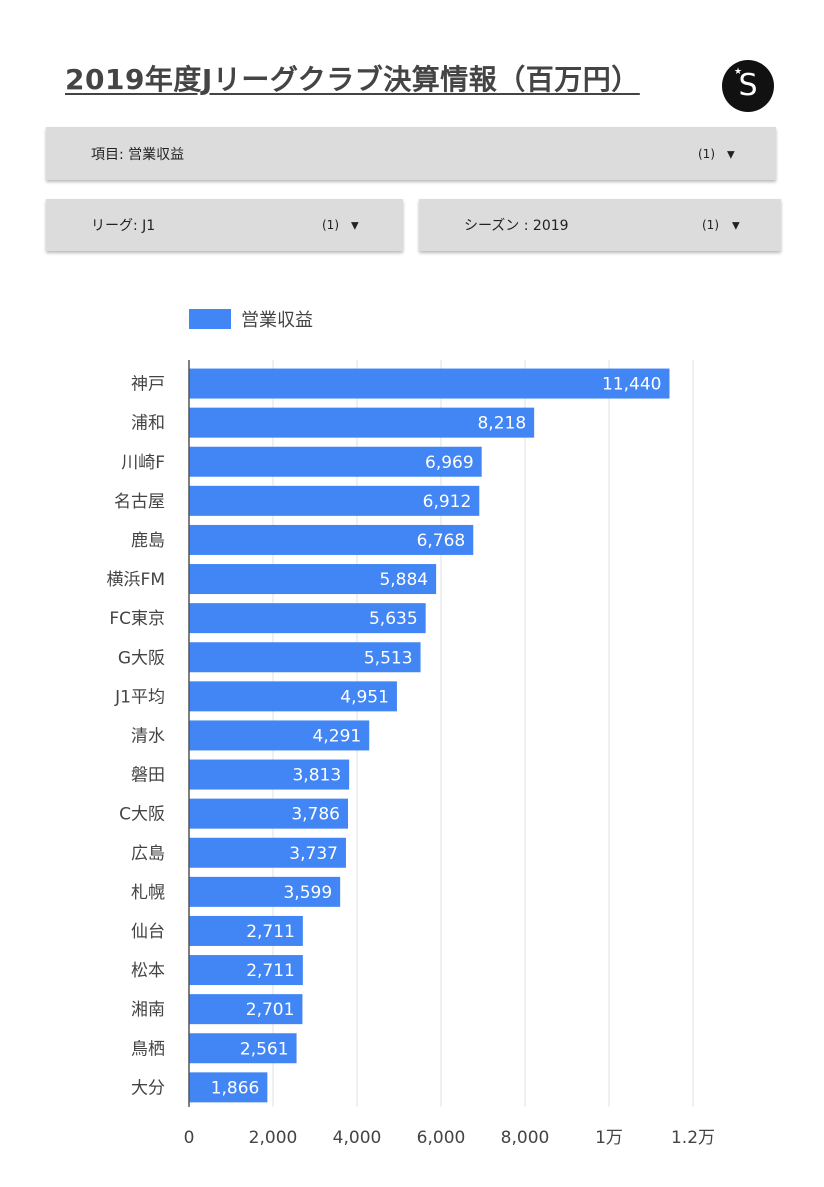  Describe the element at coordinates (449, 463) in the screenshot. I see `data-label: 6,969` at that location.